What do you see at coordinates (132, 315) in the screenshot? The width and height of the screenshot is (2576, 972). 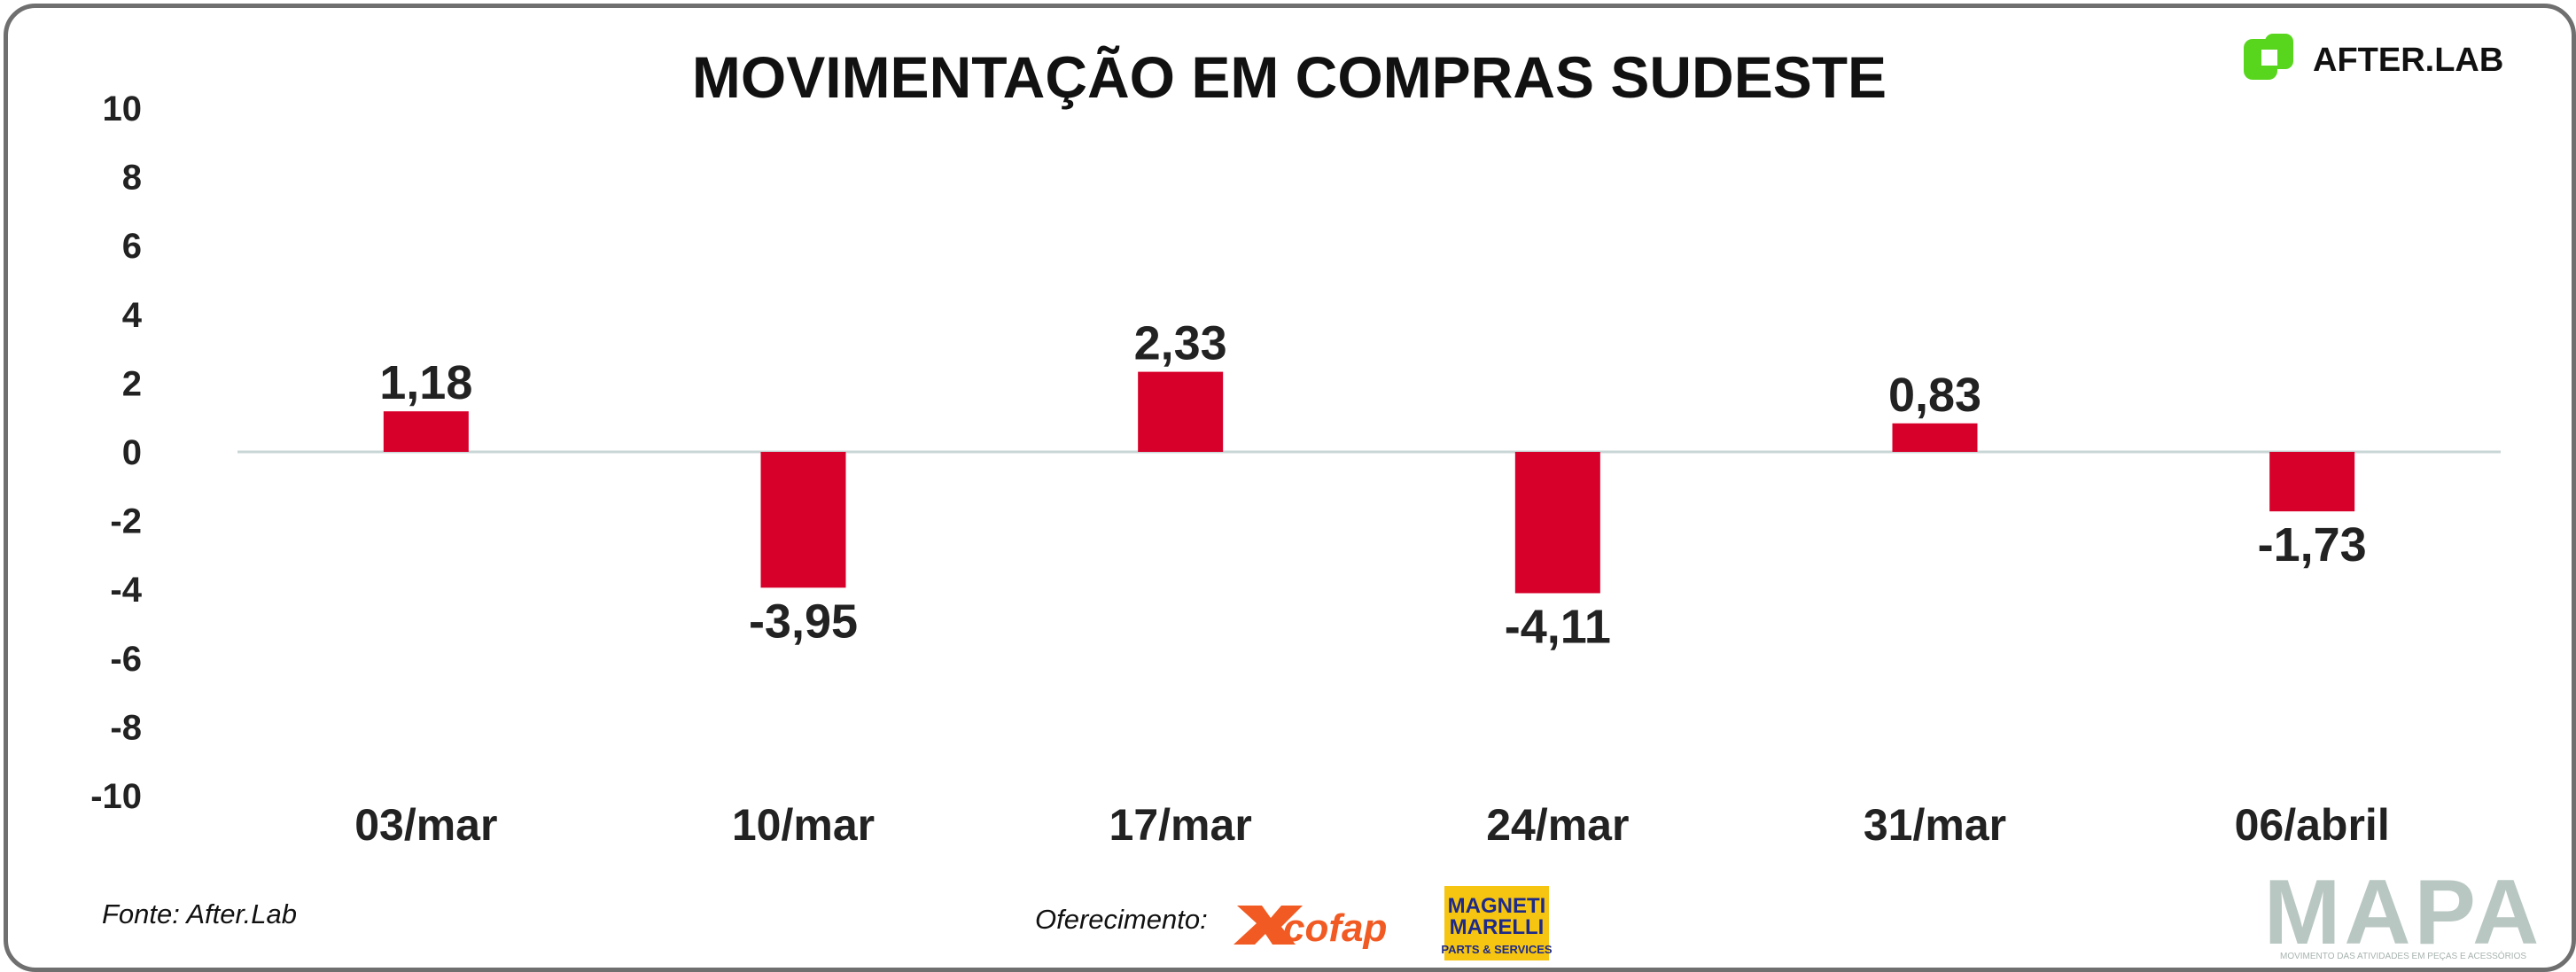 I see `y-tick-label: 4` at bounding box center [132, 315].